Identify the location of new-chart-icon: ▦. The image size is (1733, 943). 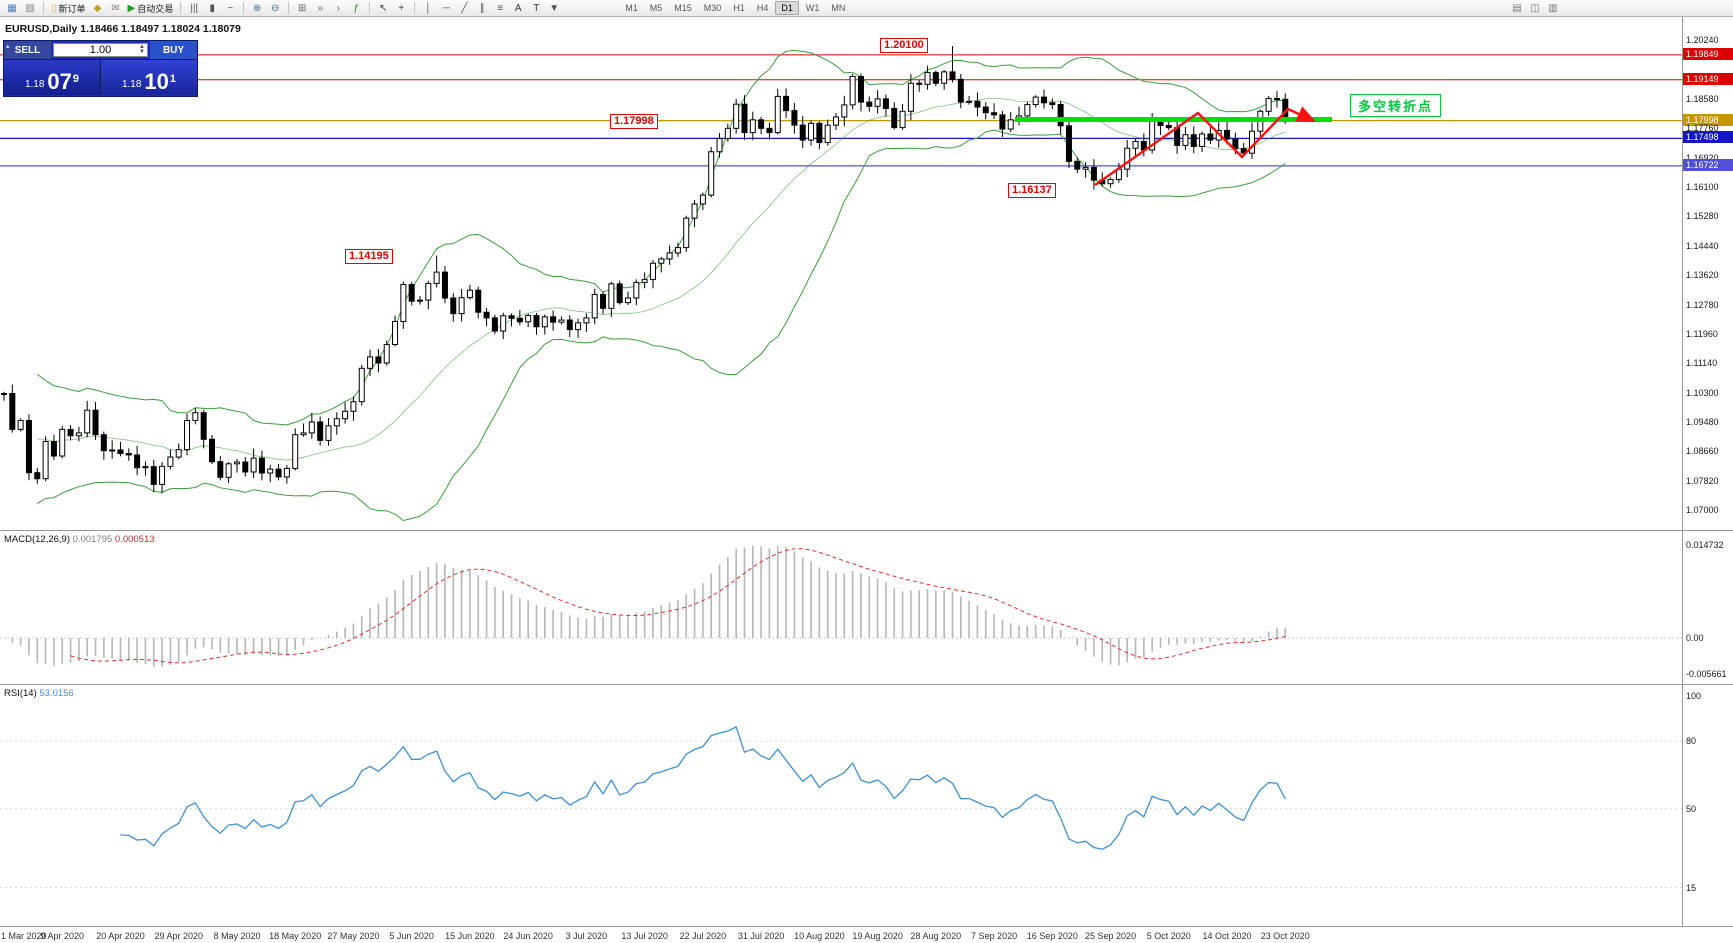
(12, 8).